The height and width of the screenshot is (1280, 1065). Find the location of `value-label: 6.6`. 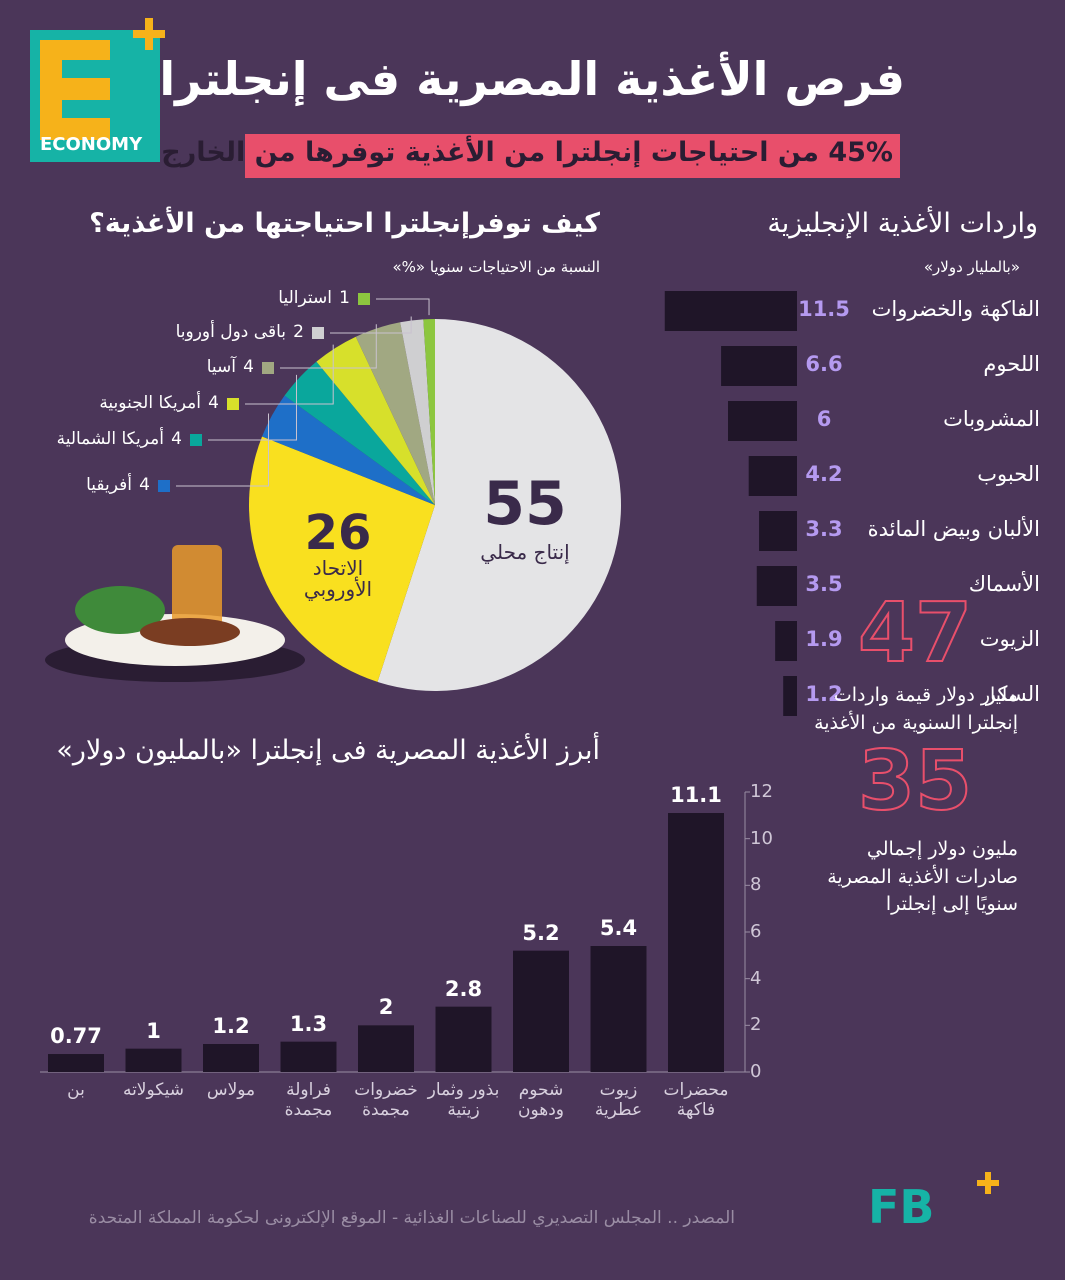

value-label: 6.6 is located at coordinates (824, 364).